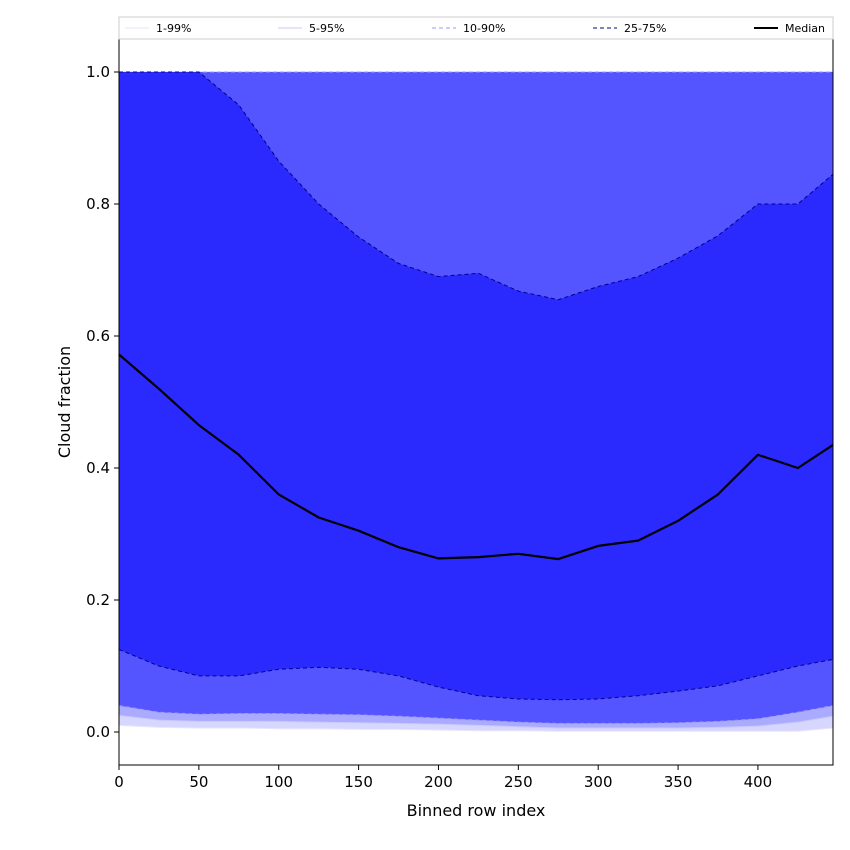 The image size is (850, 850). I want to click on legend: 1-99% 5-95% 10-90% 25-75% Median, so click(476, 28).